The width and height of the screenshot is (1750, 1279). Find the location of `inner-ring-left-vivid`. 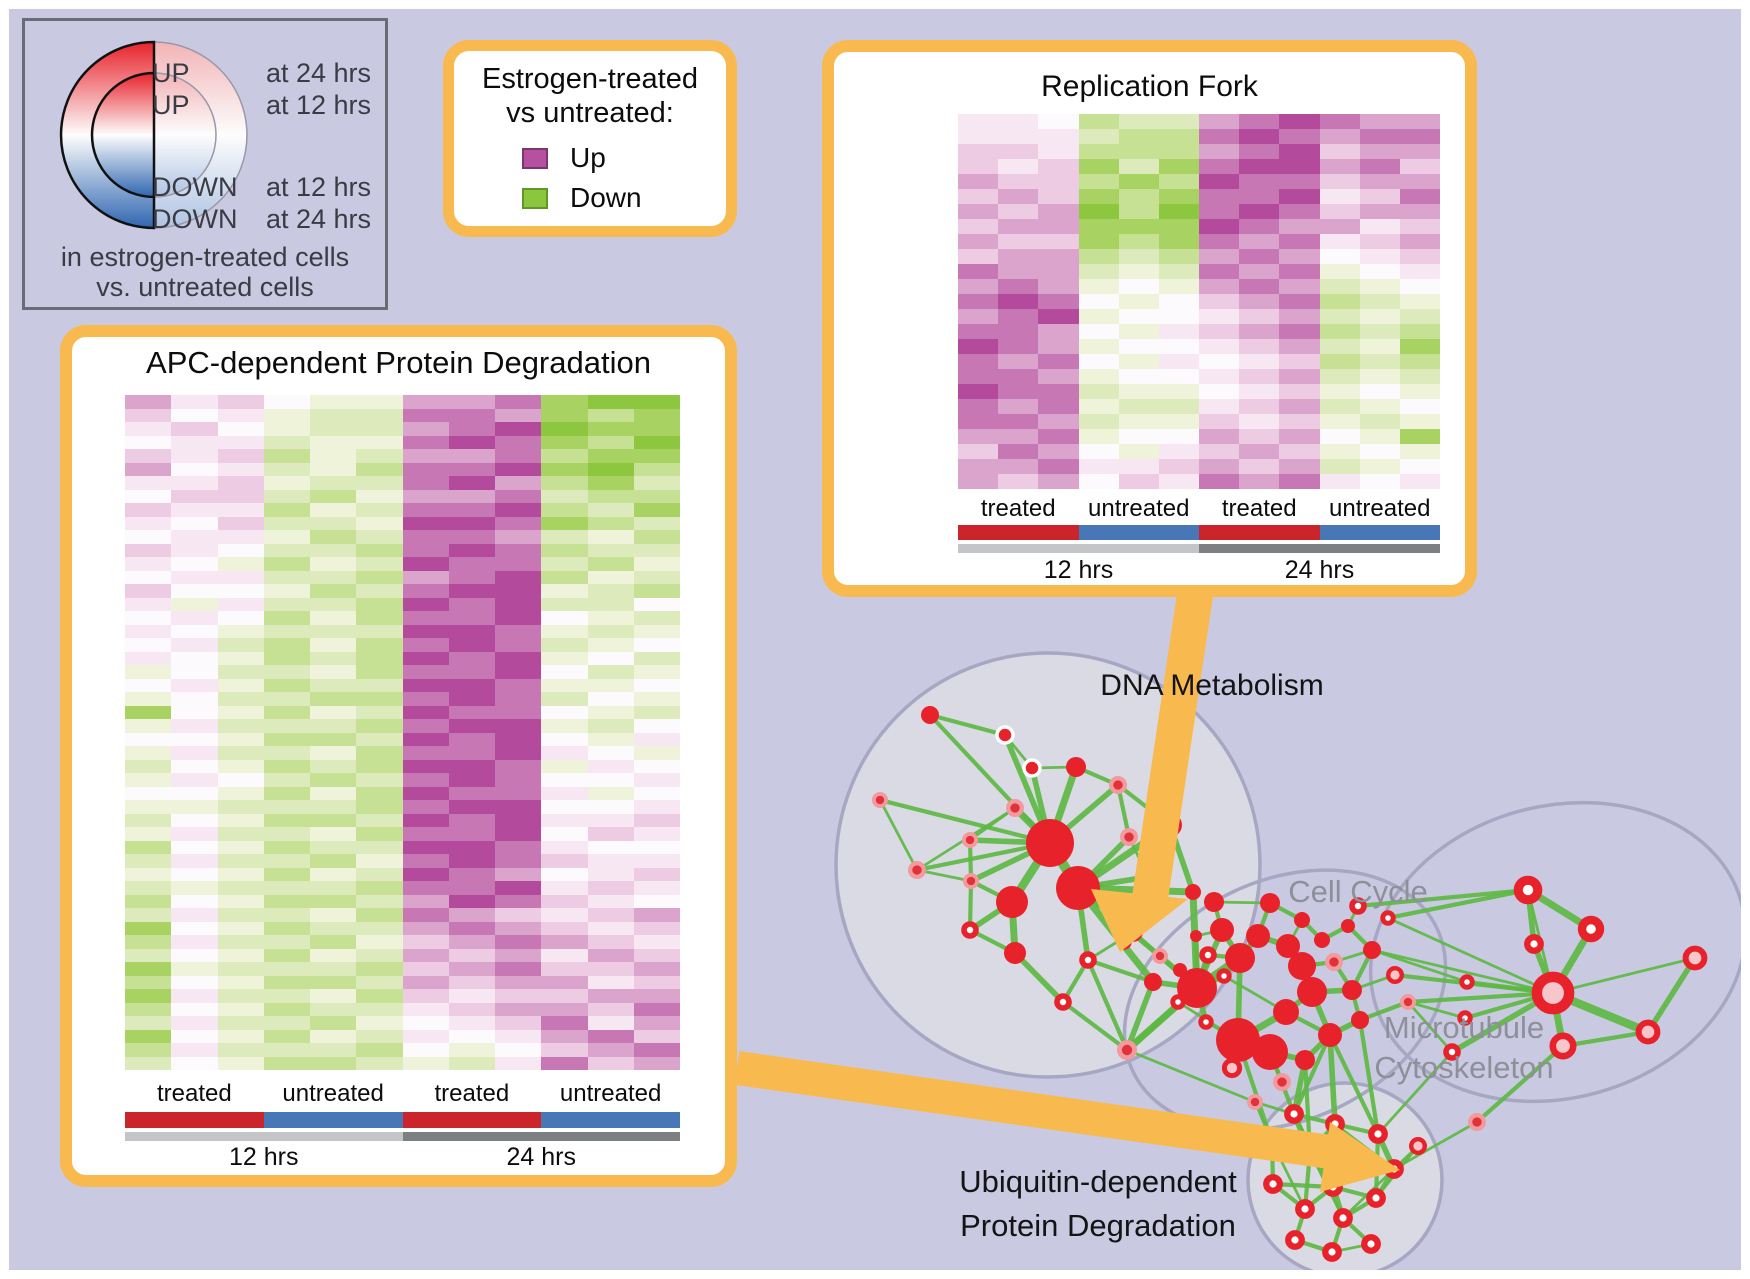

inner-ring-left-vivid is located at coordinates (123, 135).